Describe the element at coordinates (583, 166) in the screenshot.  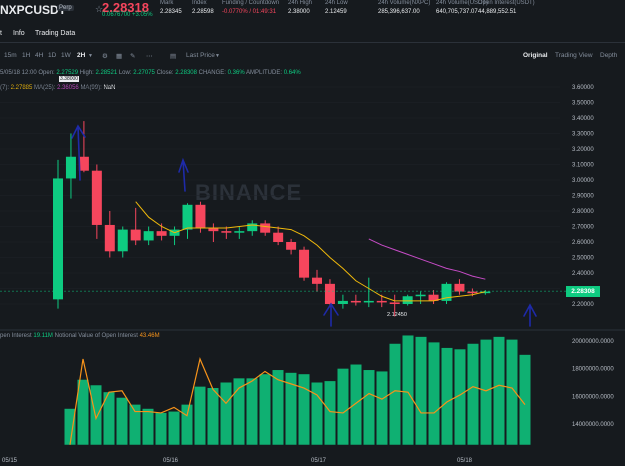
I see `price-tick: 3.10000` at that location.